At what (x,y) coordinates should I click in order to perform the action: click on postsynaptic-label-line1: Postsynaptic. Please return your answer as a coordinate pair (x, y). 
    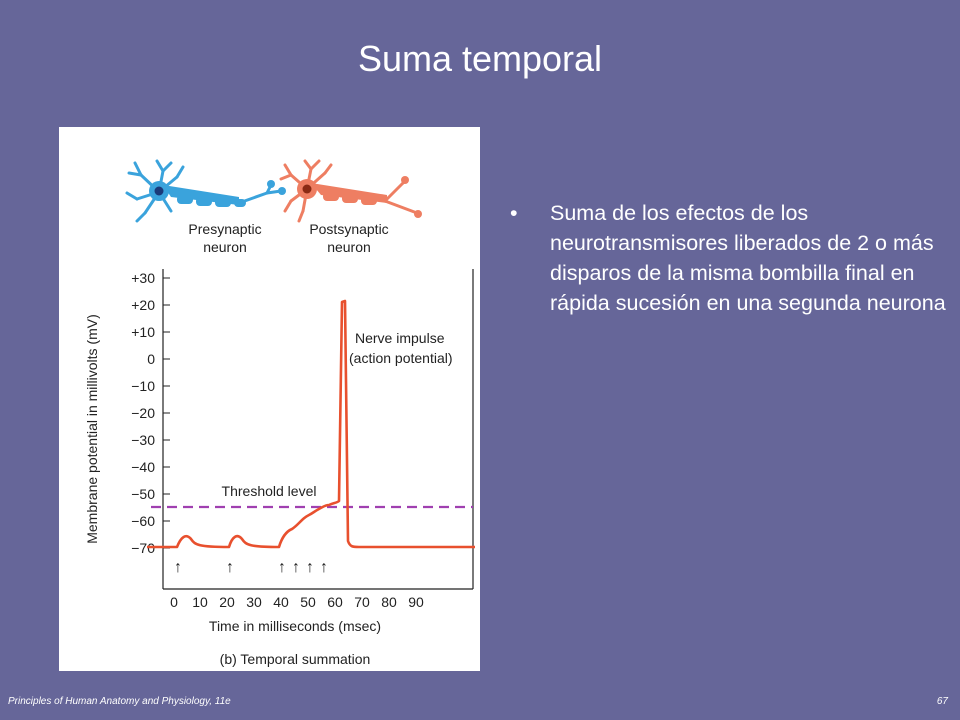
    Looking at the image, I should click on (348, 229).